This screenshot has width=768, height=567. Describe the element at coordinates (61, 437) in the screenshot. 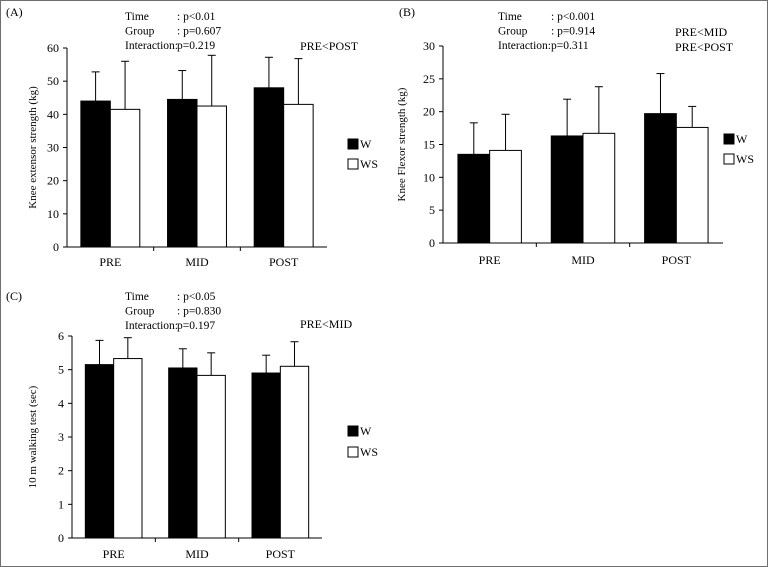

I see `y-tick-label: 3` at that location.